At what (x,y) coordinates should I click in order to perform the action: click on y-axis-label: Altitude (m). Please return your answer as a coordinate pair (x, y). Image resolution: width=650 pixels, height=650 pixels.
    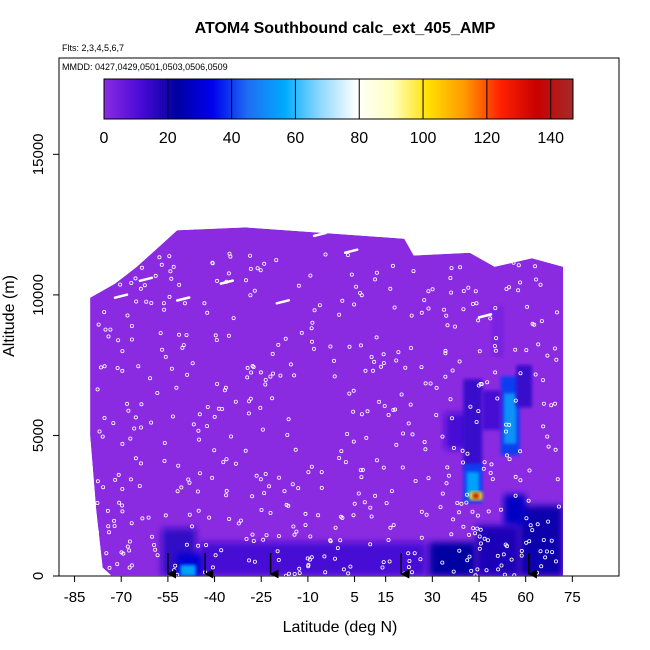
    Looking at the image, I should click on (9, 316).